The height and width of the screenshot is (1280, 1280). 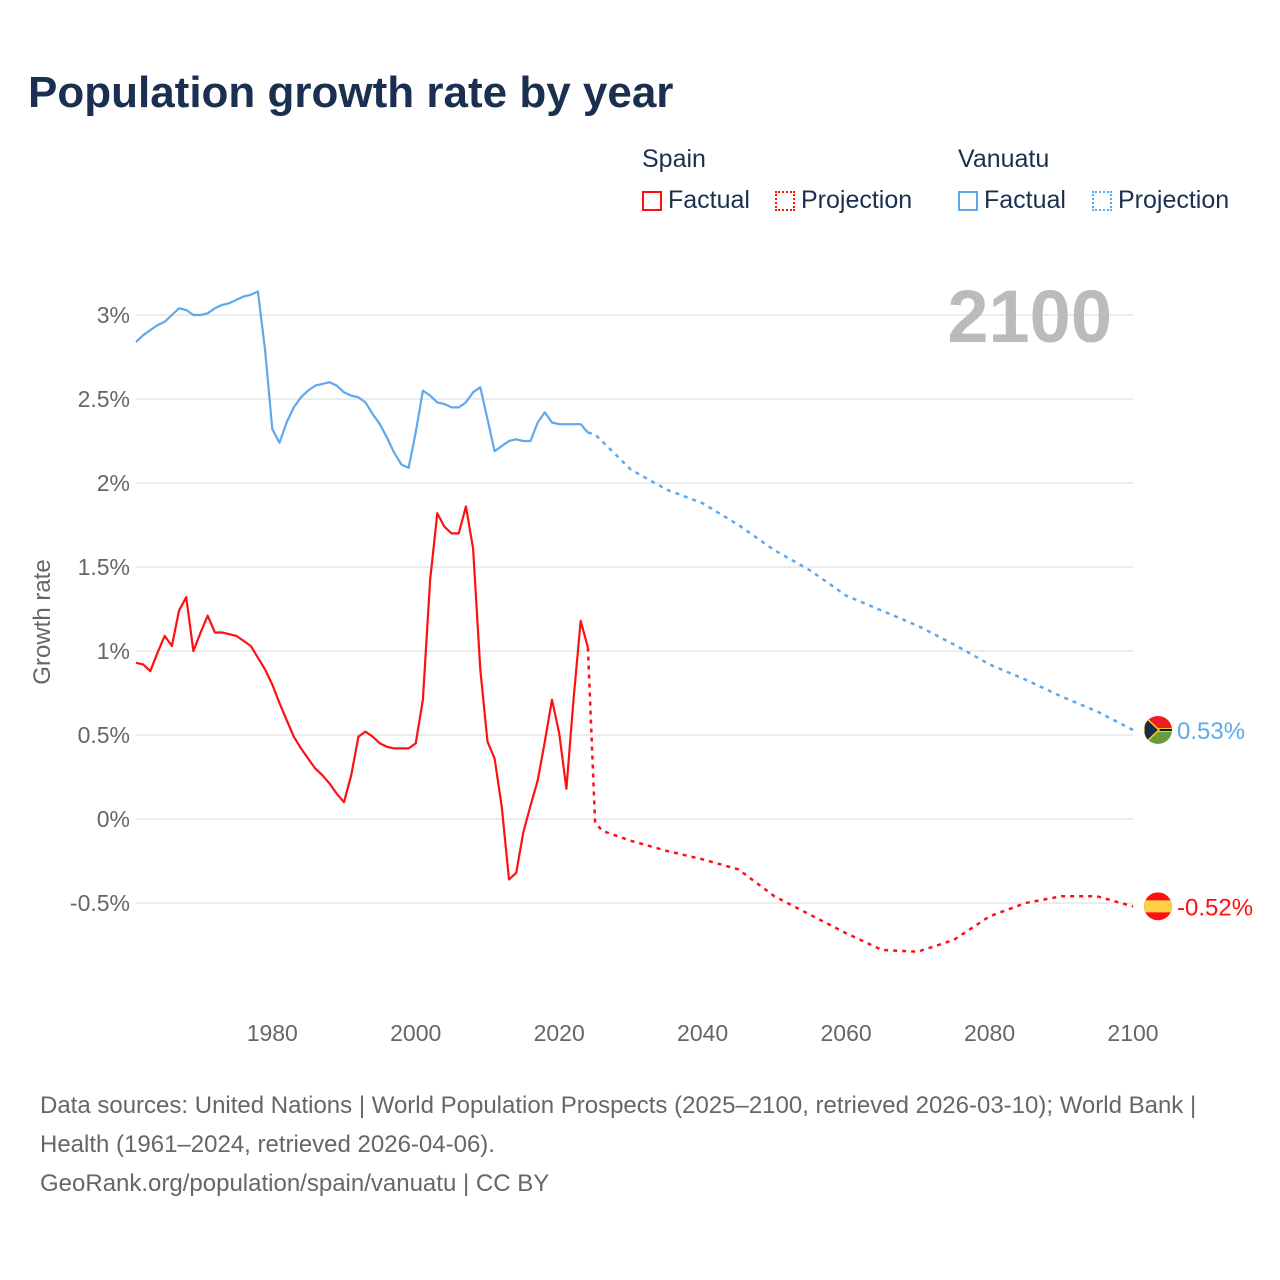 What do you see at coordinates (42, 621) in the screenshot?
I see `y-axis-label: Growth rate` at bounding box center [42, 621].